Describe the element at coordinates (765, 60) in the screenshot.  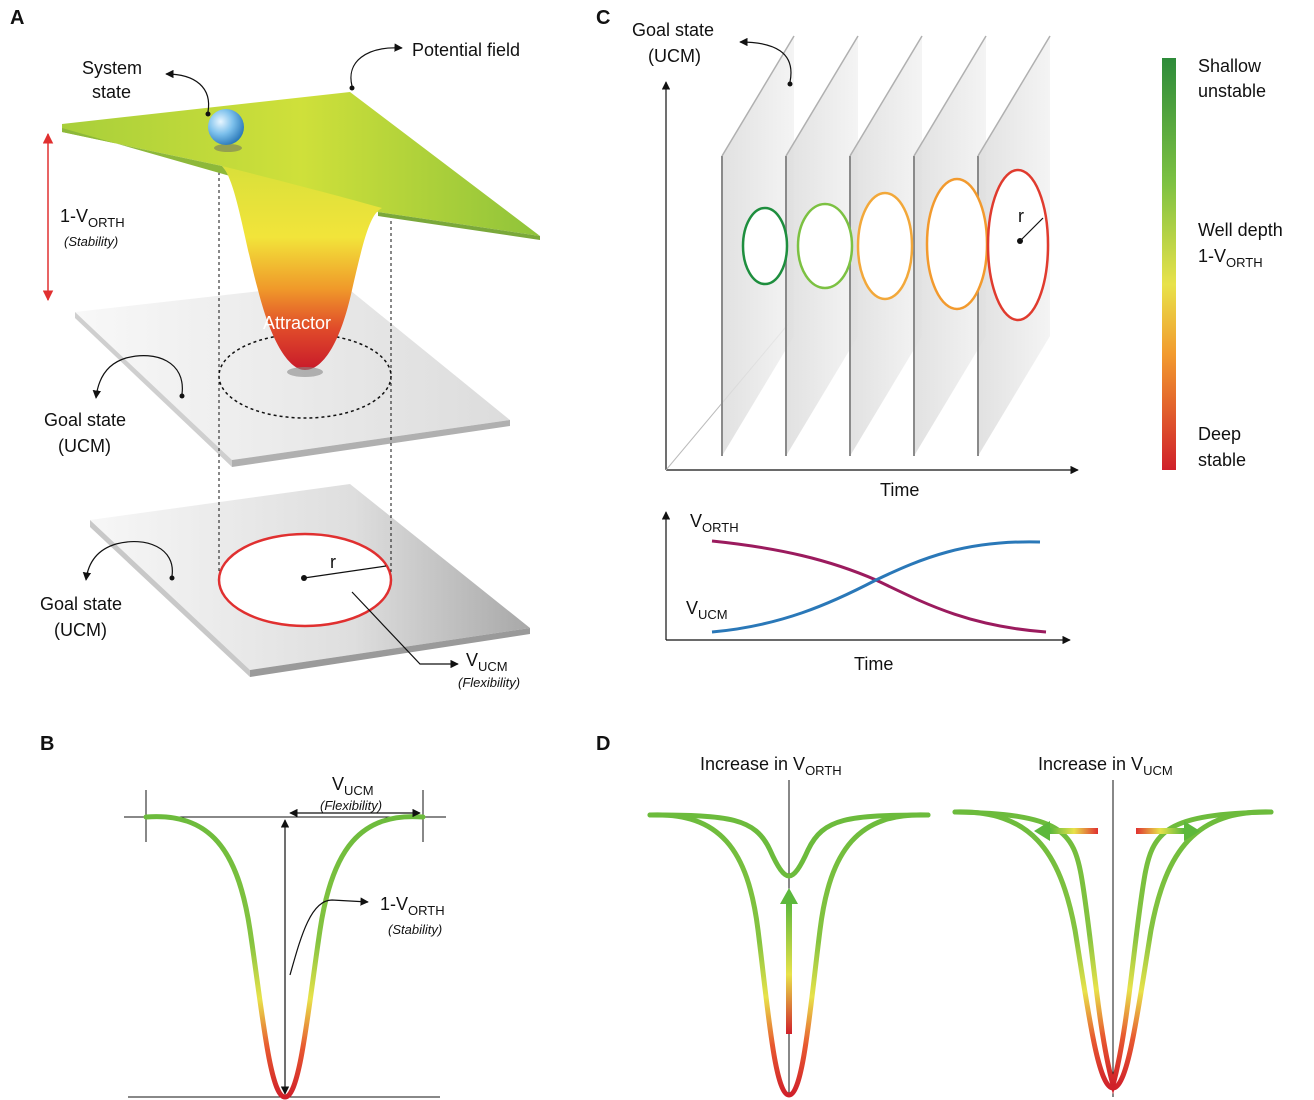
I see `c-goal-state-arrow` at that location.